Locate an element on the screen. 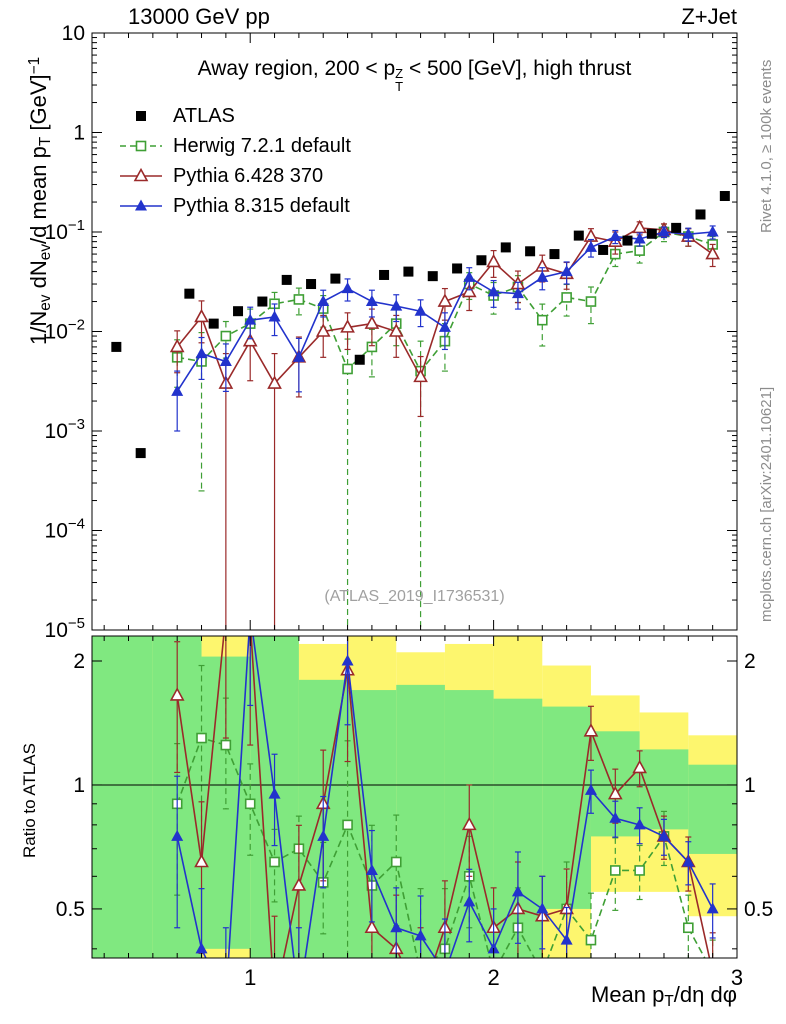  rivet-version-credit: Rivet 4.1.0, ≥ 100k events is located at coordinates (766, 146).